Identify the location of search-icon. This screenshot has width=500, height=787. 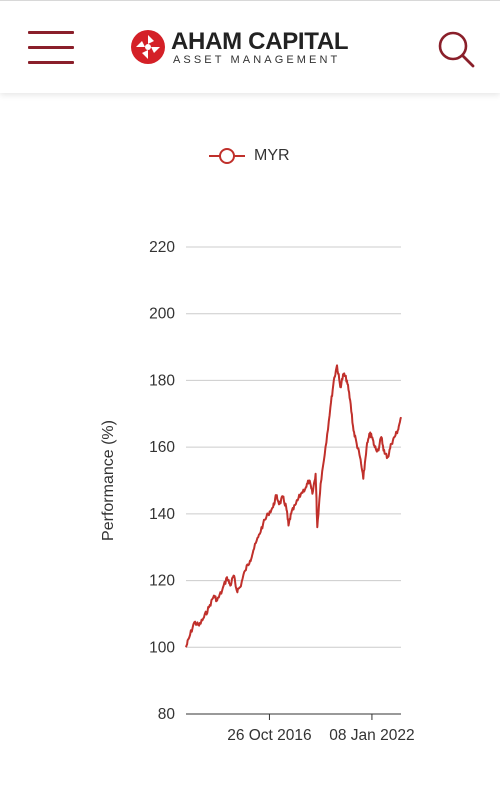
(456, 49).